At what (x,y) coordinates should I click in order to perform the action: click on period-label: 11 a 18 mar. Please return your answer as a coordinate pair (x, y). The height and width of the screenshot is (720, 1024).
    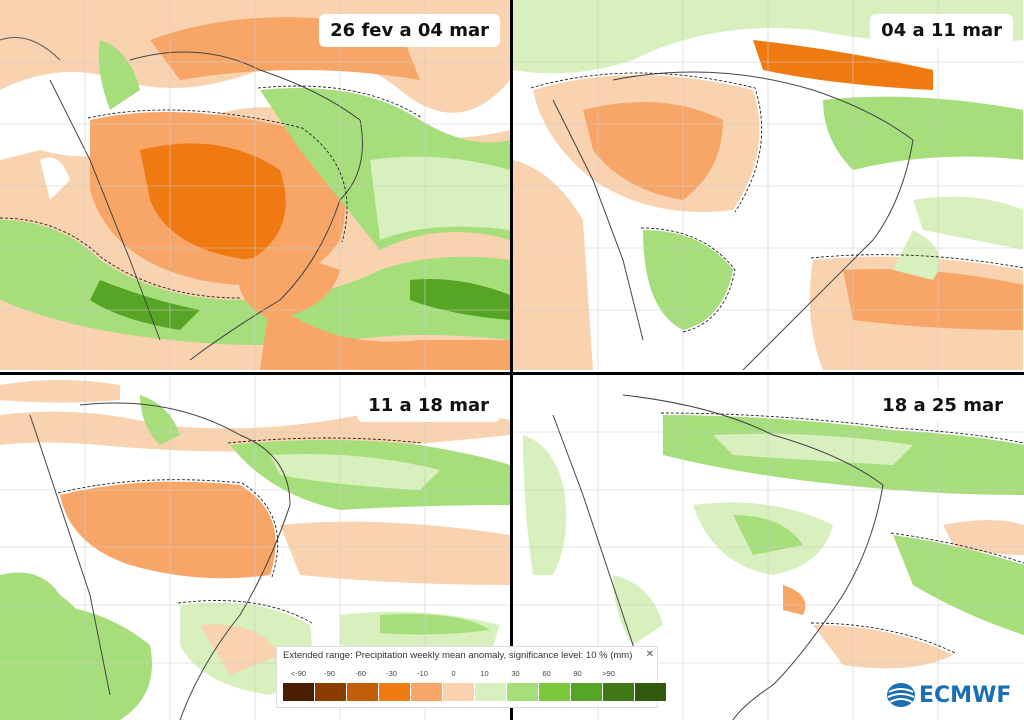
    Looking at the image, I should click on (428, 405).